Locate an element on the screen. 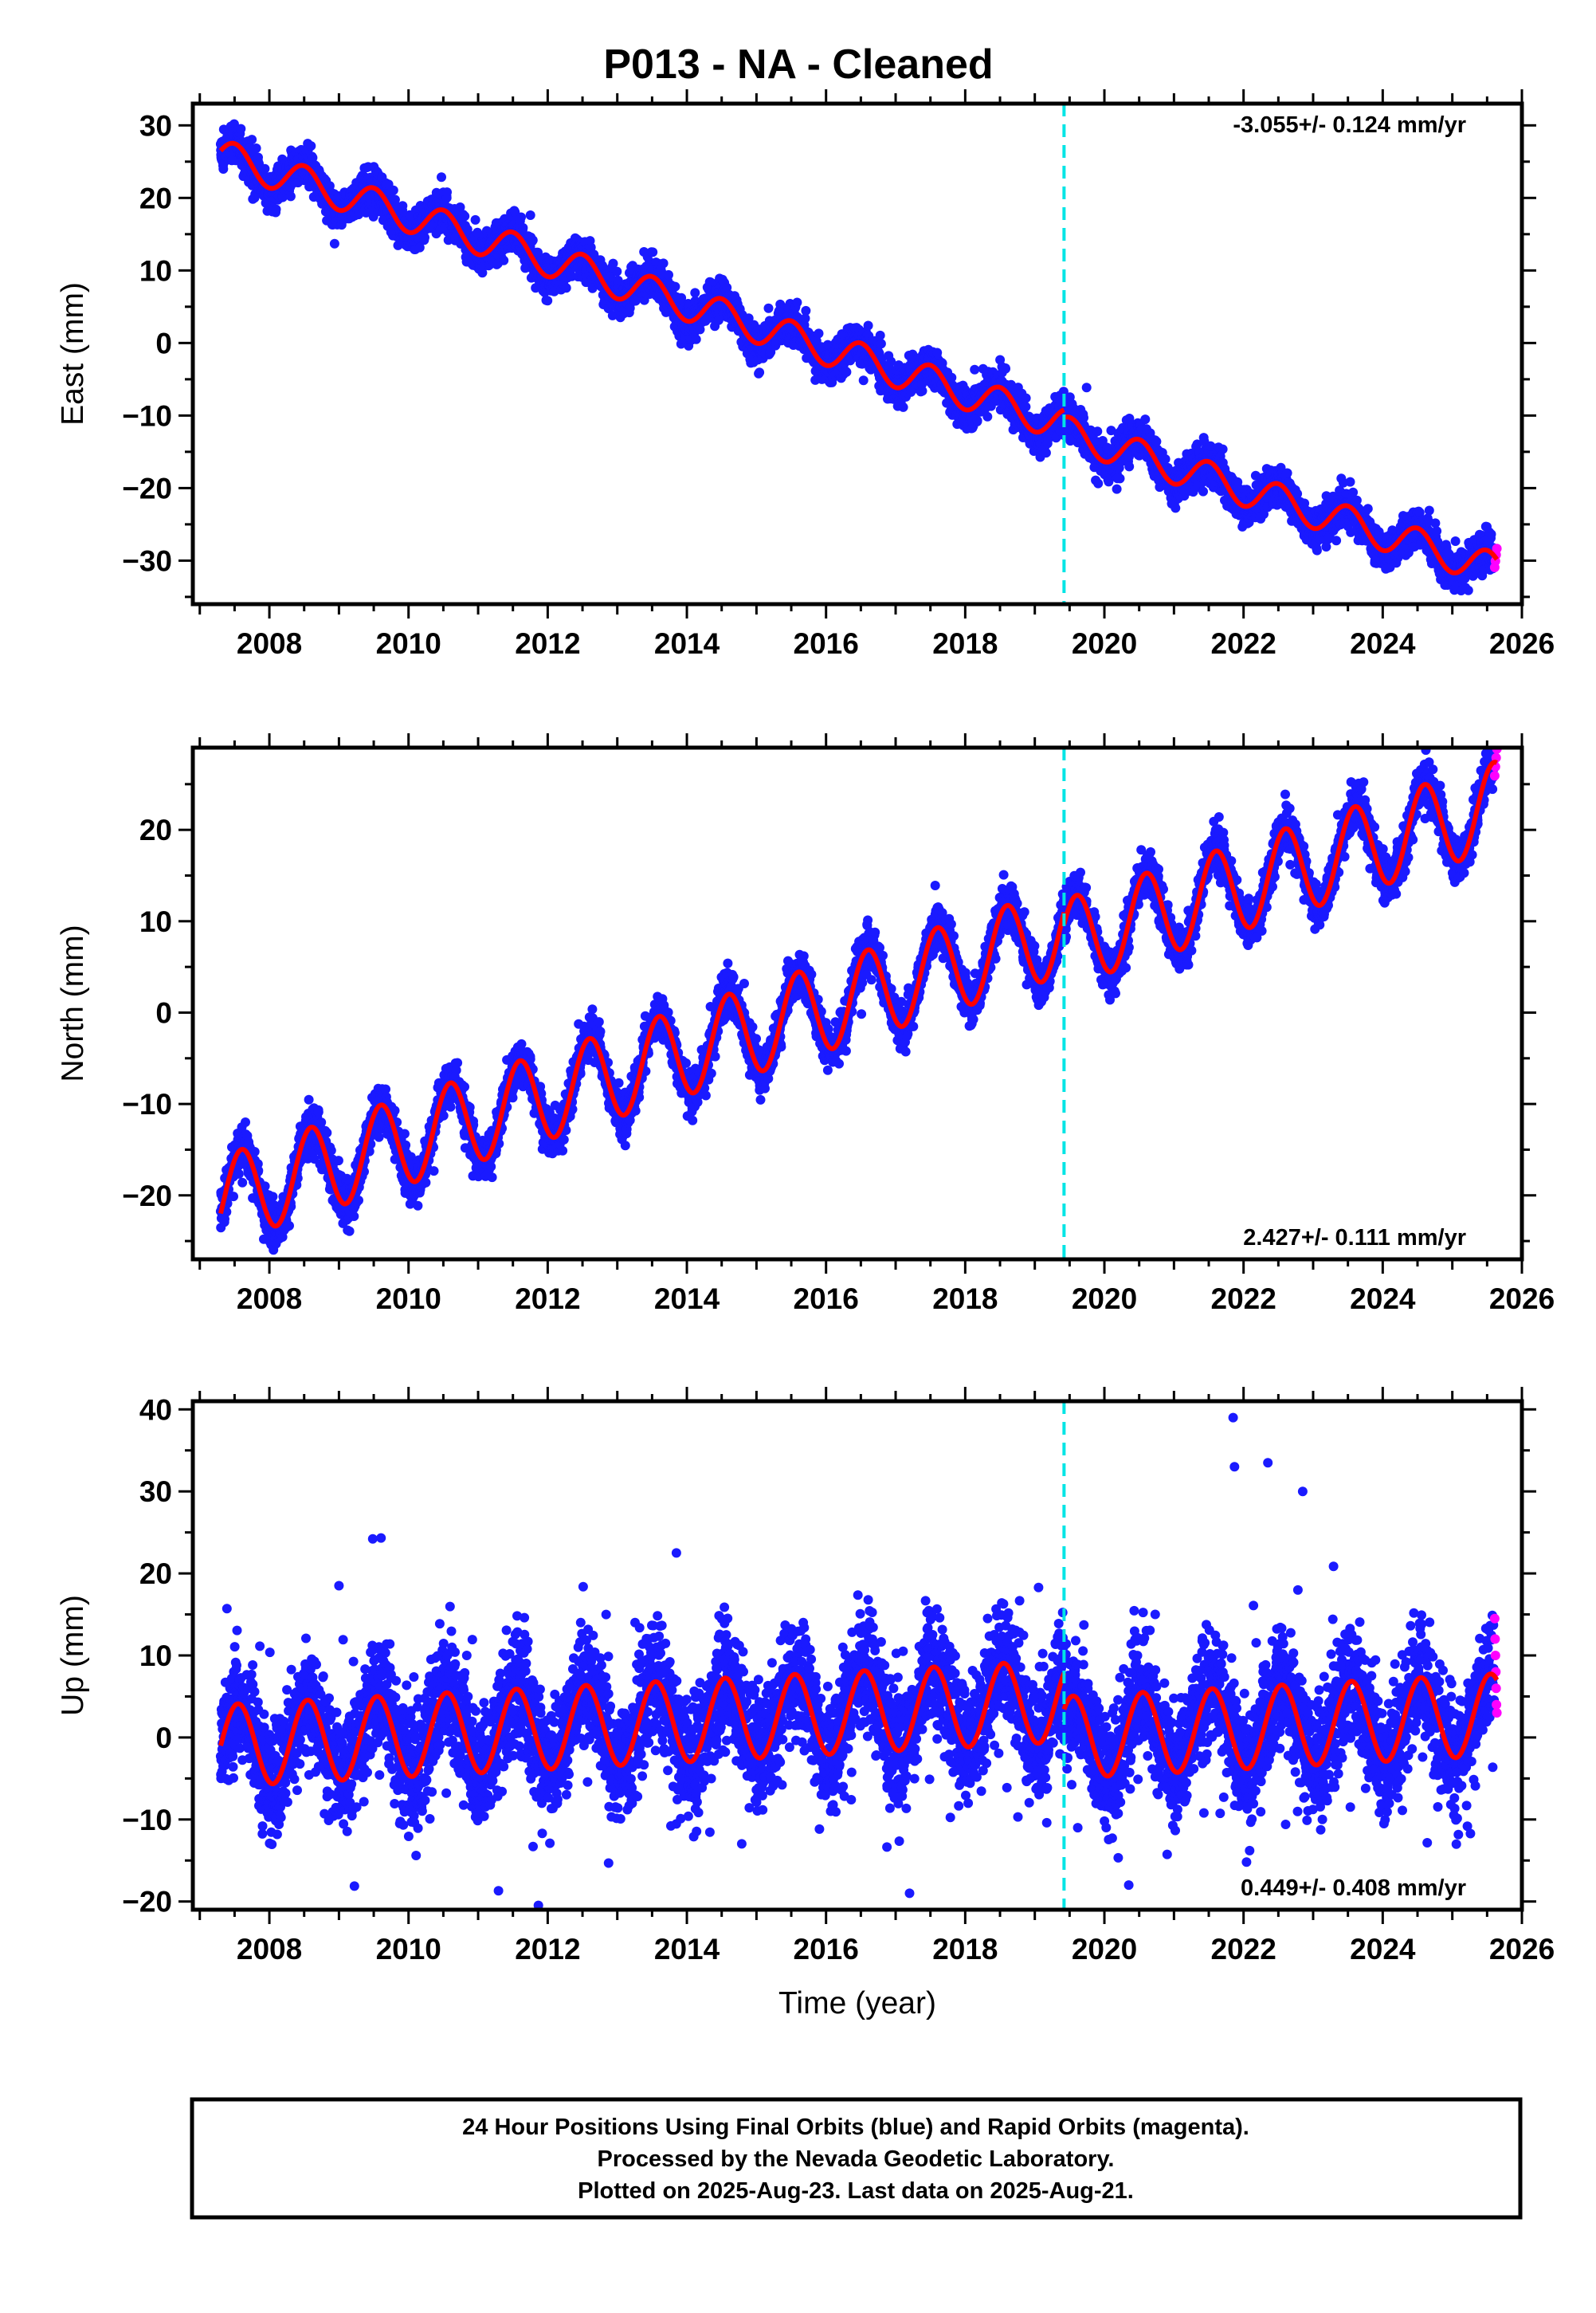 The image size is (1596, 2313). figure-title: P013 - NA - Cleaned is located at coordinates (798, 64).